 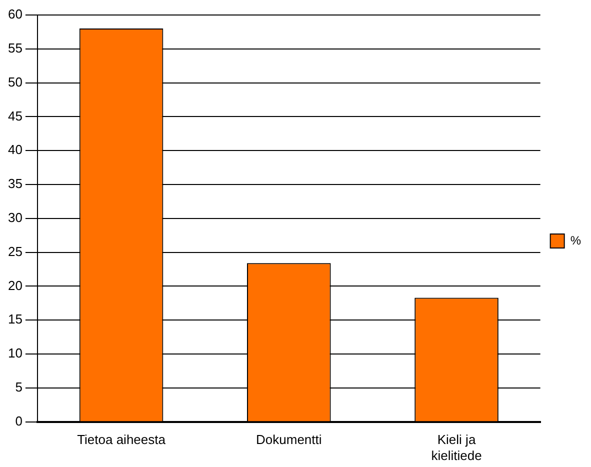 I want to click on y-tick-label: 30, so click(x=15, y=217).